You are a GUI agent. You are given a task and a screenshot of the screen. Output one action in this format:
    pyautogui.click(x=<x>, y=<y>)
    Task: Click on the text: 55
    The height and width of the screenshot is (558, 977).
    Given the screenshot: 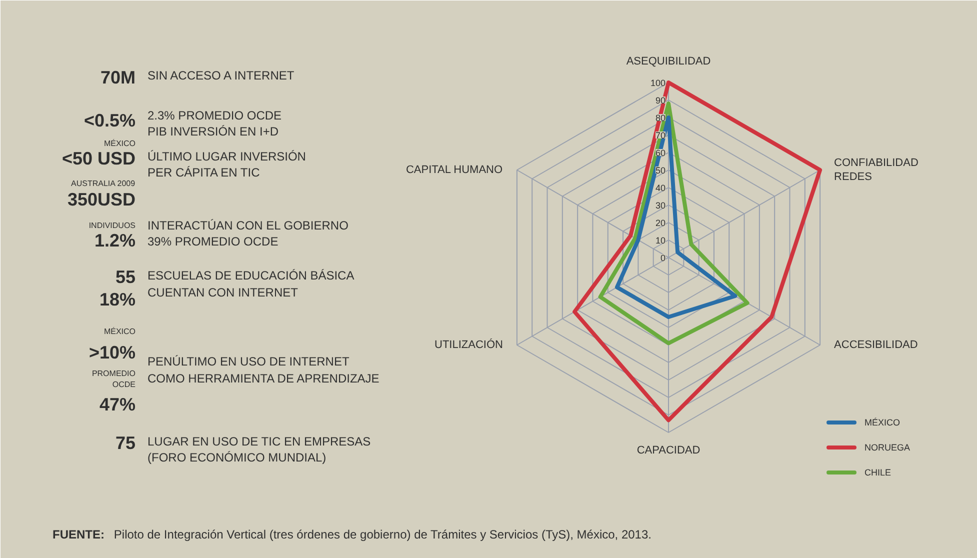 What is the action you would take?
    pyautogui.click(x=125, y=277)
    